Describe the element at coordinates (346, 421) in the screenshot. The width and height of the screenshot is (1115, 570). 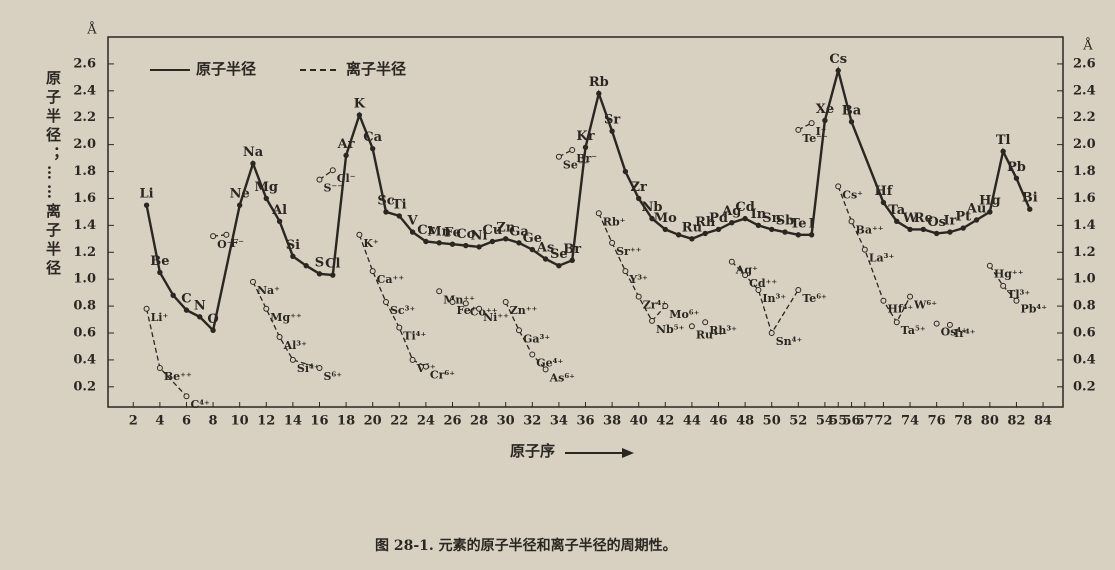
I see `x-tick-label: 18` at that location.